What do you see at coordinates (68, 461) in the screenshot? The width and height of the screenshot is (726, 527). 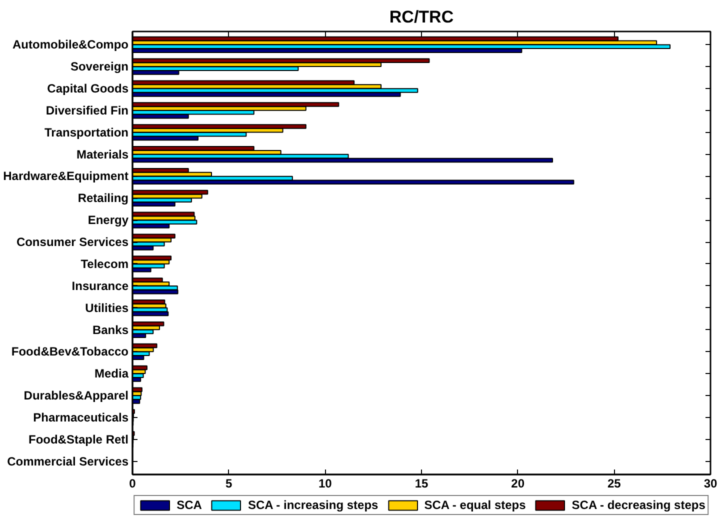 I see `y-tick-label: Commercial Services` at bounding box center [68, 461].